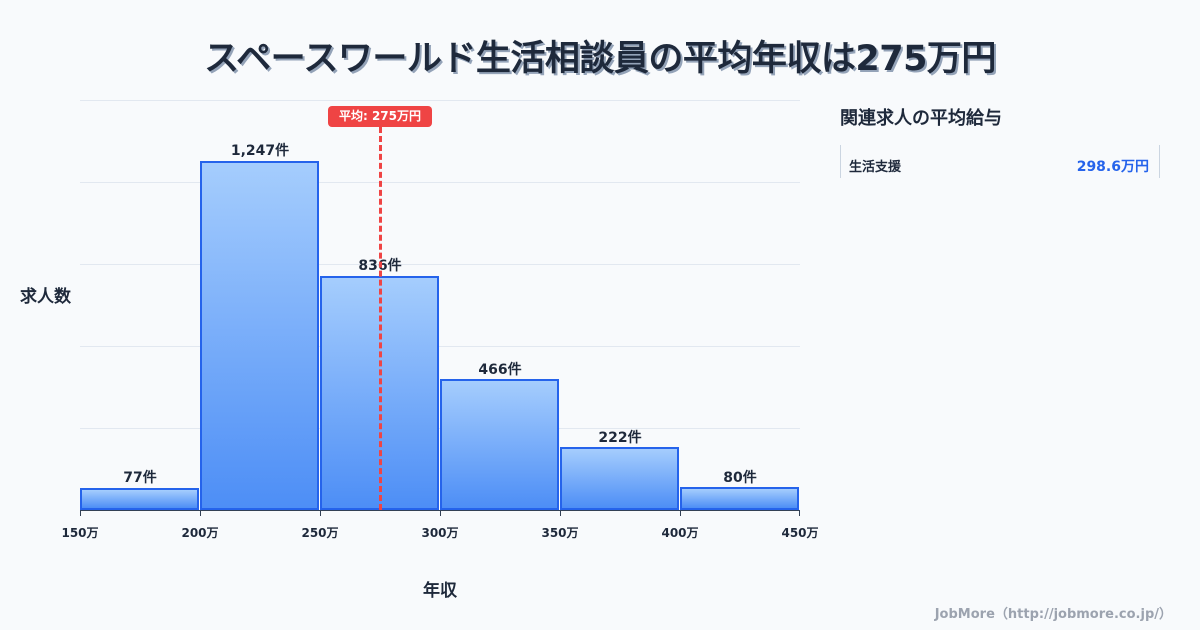  I want to click on x-tick-label: 250万, so click(320, 533).